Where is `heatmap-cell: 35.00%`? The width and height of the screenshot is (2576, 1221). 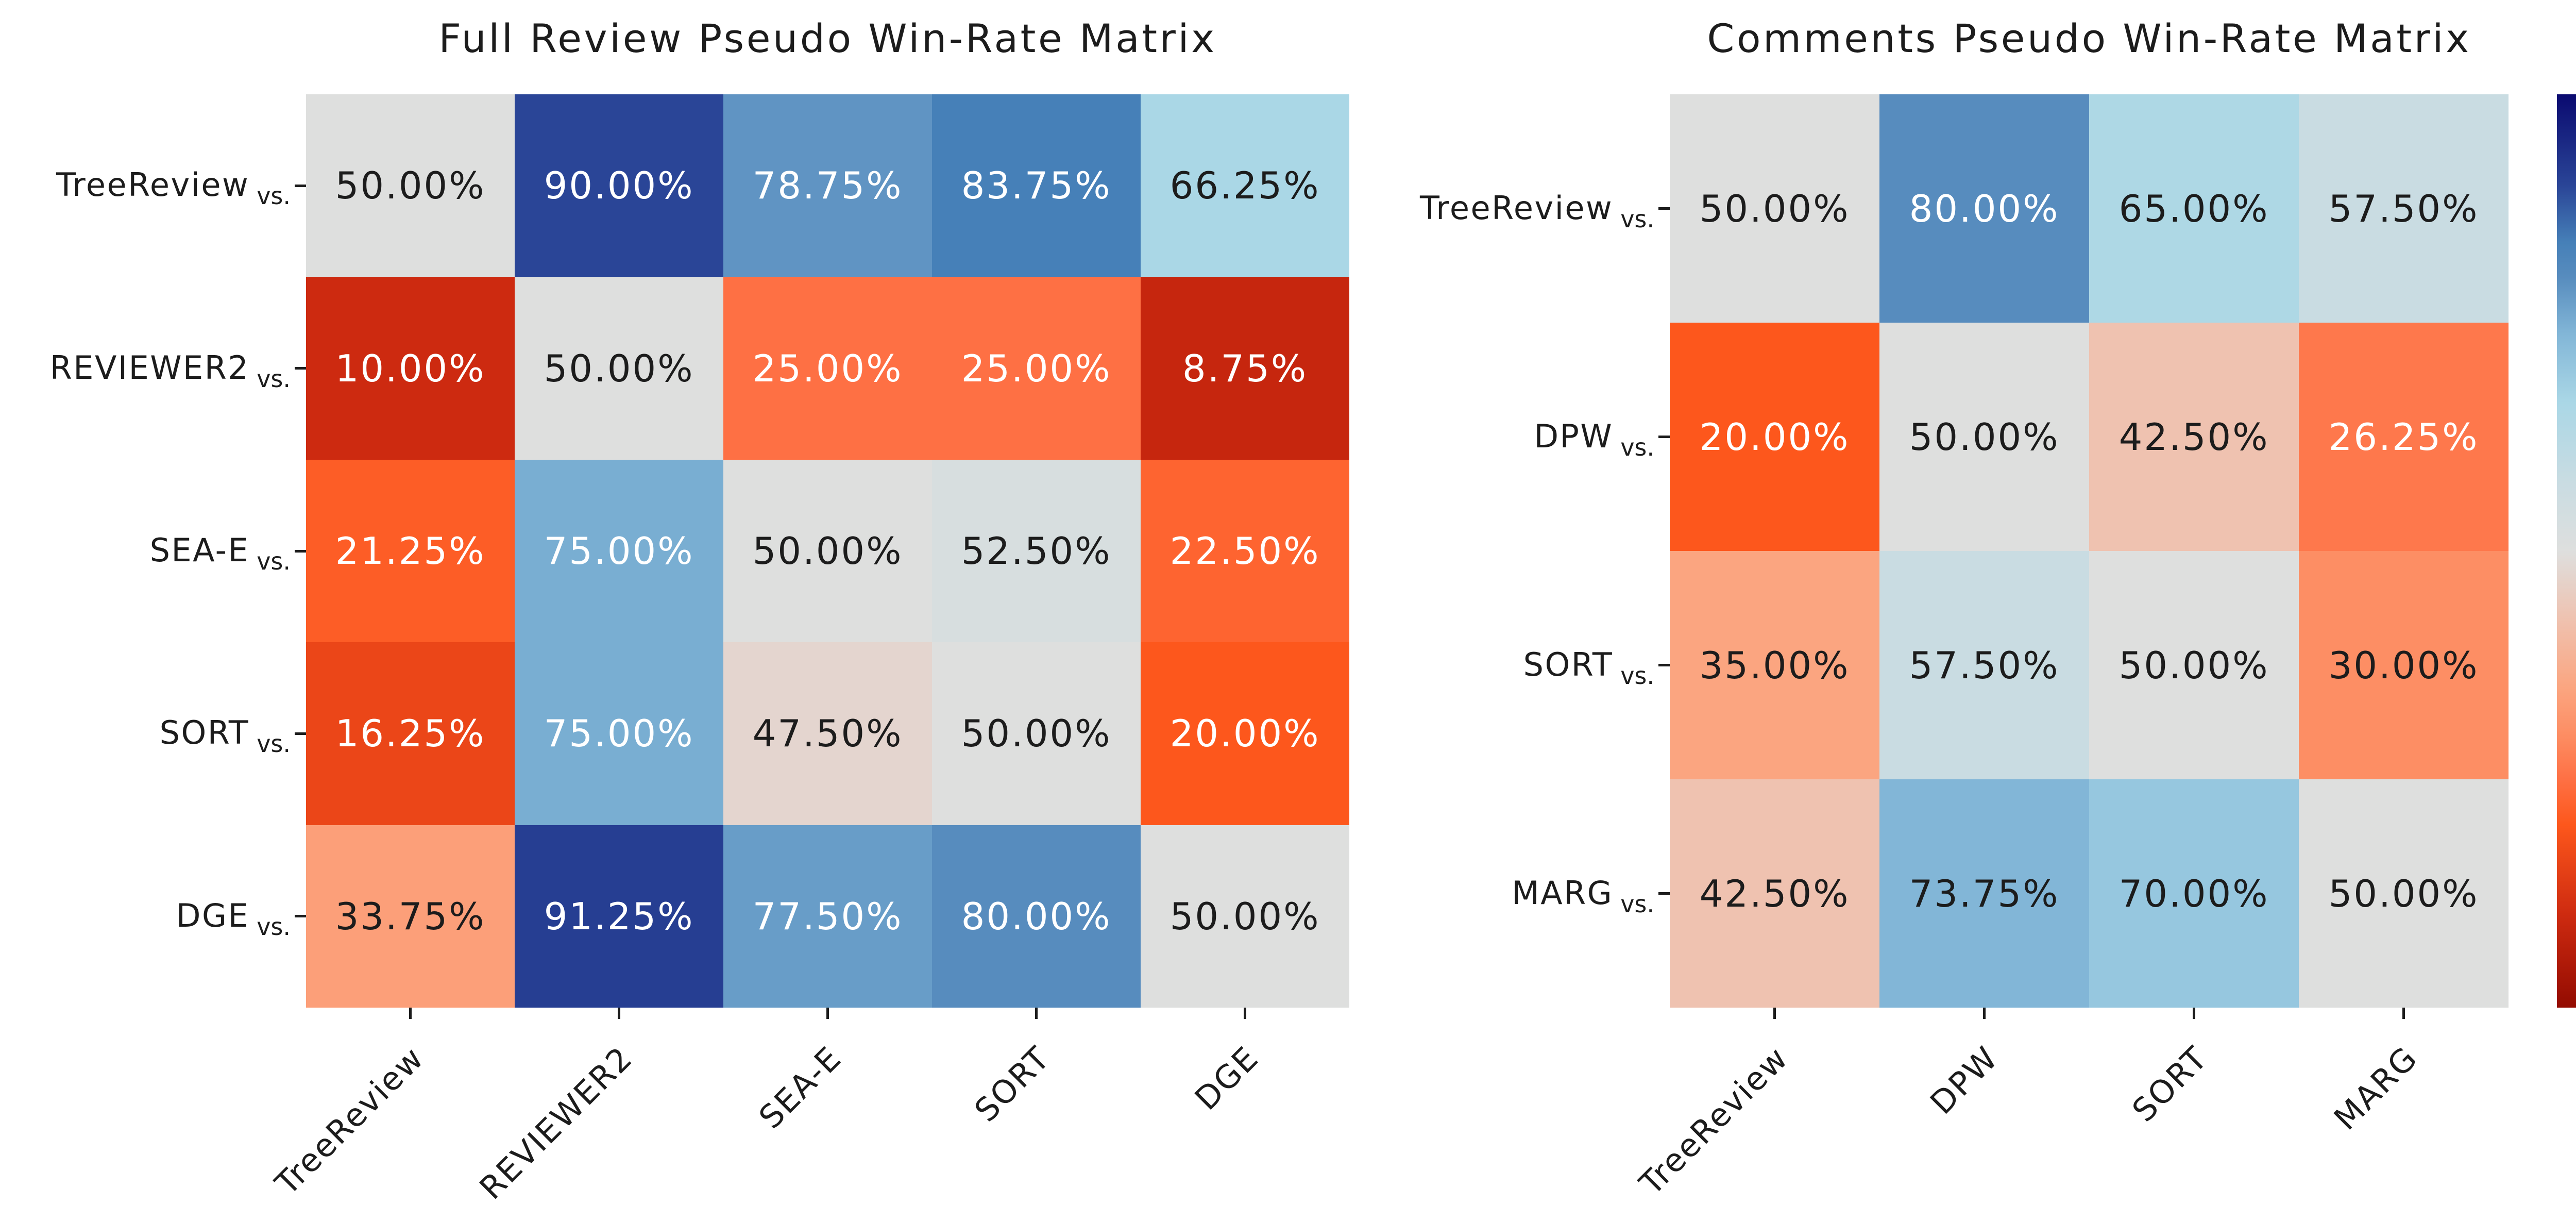
heatmap-cell: 35.00% is located at coordinates (1774, 665).